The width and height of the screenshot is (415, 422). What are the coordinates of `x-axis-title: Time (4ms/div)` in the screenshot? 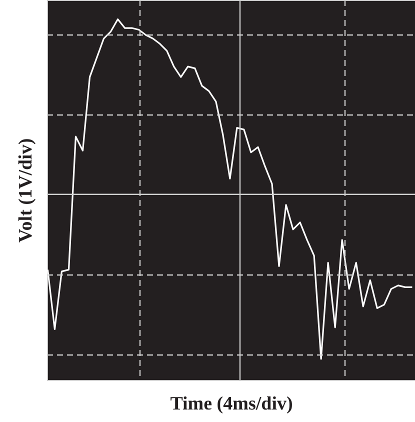 It's located at (231, 404).